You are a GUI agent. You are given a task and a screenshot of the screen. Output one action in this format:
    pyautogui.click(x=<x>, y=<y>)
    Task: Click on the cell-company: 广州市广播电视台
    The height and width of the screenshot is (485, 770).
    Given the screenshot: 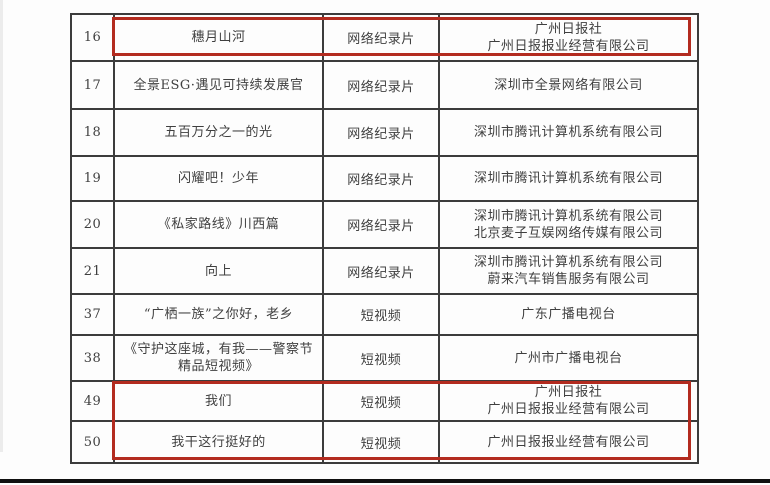 What is the action you would take?
    pyautogui.click(x=568, y=358)
    